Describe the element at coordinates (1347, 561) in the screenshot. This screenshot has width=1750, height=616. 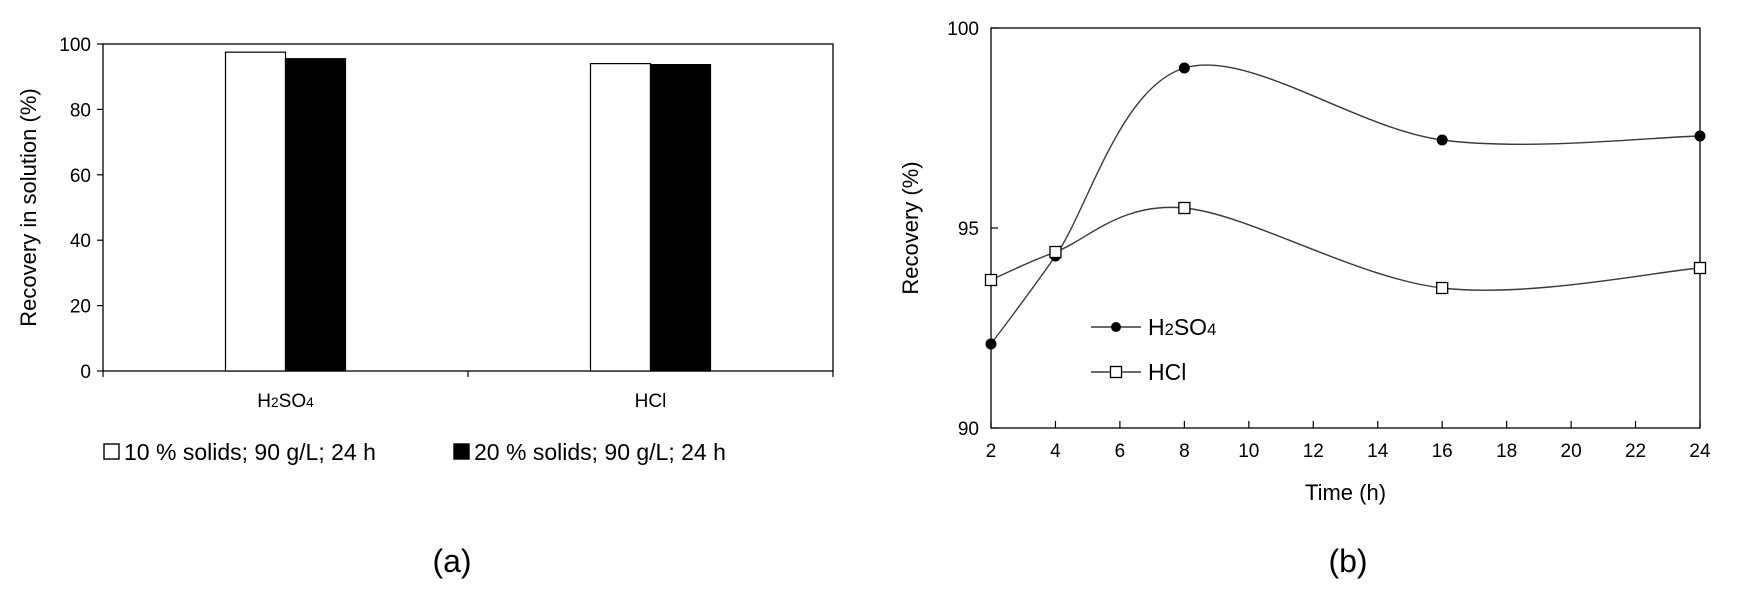
I see `panel-label-b: (b)` at that location.